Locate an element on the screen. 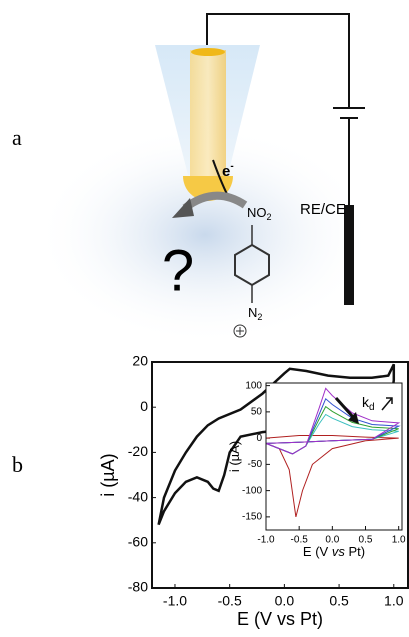 The image size is (409, 637). diazo-subscript: 2 is located at coordinates (259, 317).